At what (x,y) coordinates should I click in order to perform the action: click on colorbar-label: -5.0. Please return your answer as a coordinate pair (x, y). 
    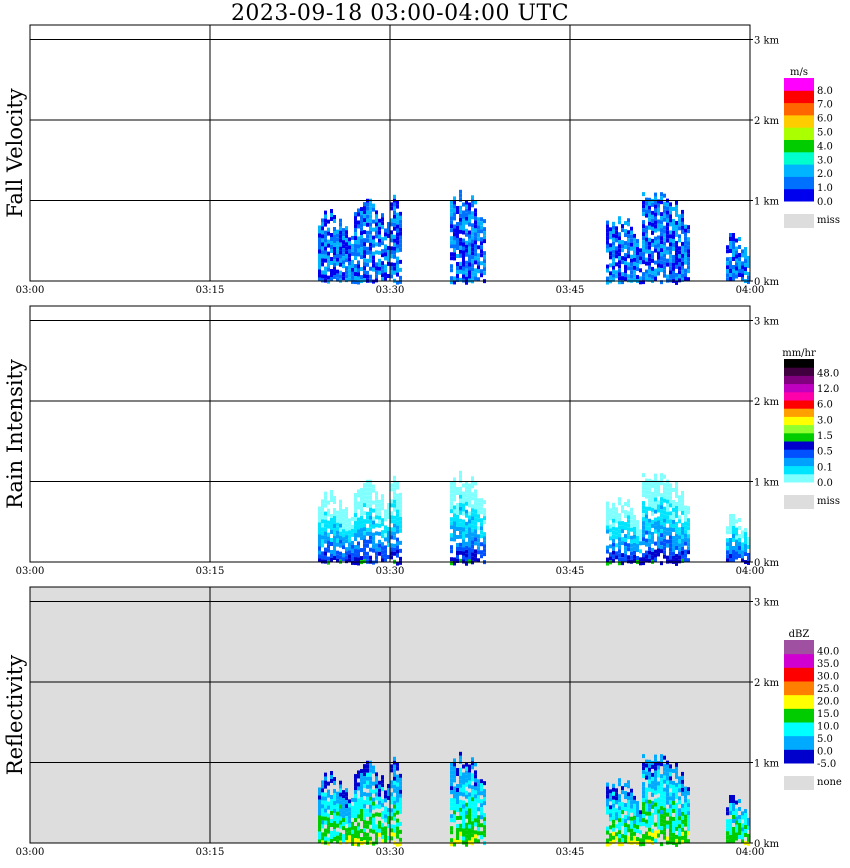
    Looking at the image, I should click on (826, 764).